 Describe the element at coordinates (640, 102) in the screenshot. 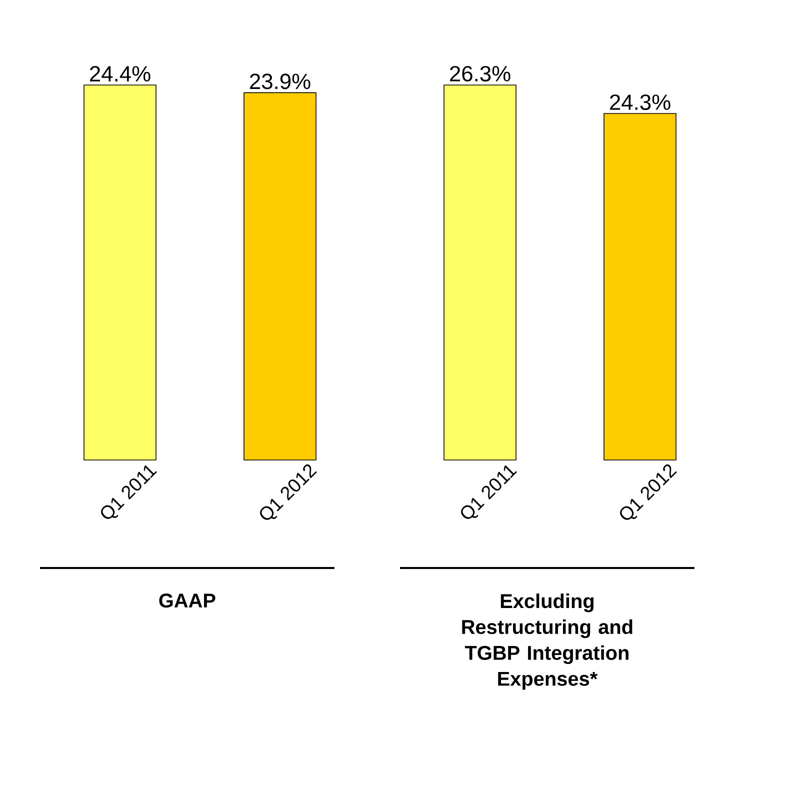

I see `data-label: 24.3%` at that location.